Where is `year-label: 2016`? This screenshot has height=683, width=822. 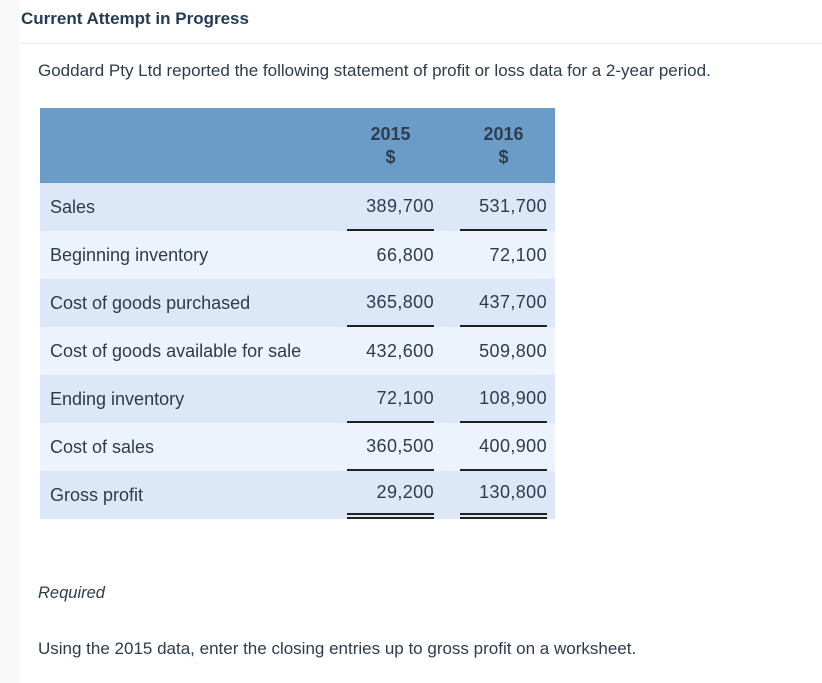 year-label: 2016 is located at coordinates (503, 133).